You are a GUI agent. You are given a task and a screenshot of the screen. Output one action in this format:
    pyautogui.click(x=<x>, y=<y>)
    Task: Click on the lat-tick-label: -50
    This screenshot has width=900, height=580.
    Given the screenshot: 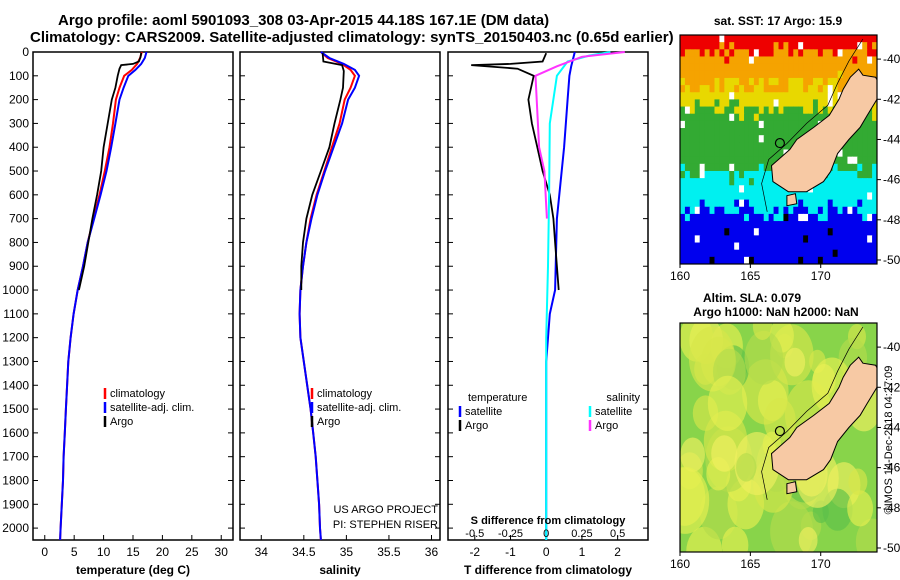 What is the action you would take?
    pyautogui.click(x=891, y=548)
    